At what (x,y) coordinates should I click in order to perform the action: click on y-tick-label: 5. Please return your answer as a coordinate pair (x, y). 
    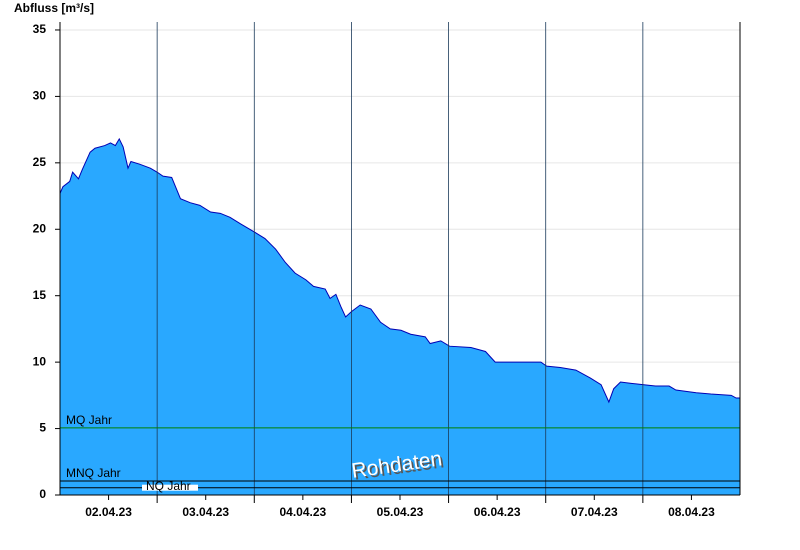
    Looking at the image, I should click on (42, 428).